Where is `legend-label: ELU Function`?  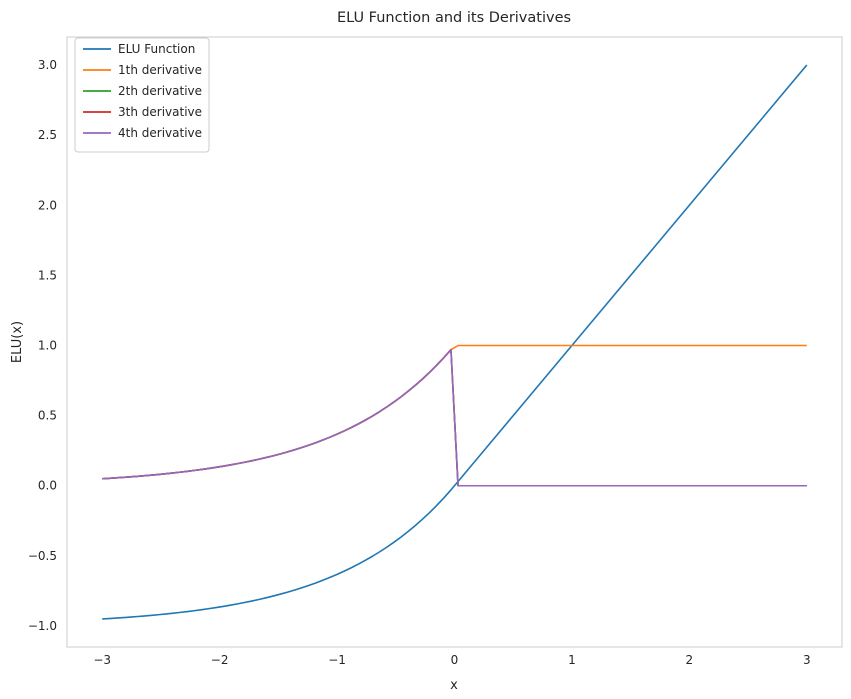 legend-label: ELU Function is located at coordinates (156, 49).